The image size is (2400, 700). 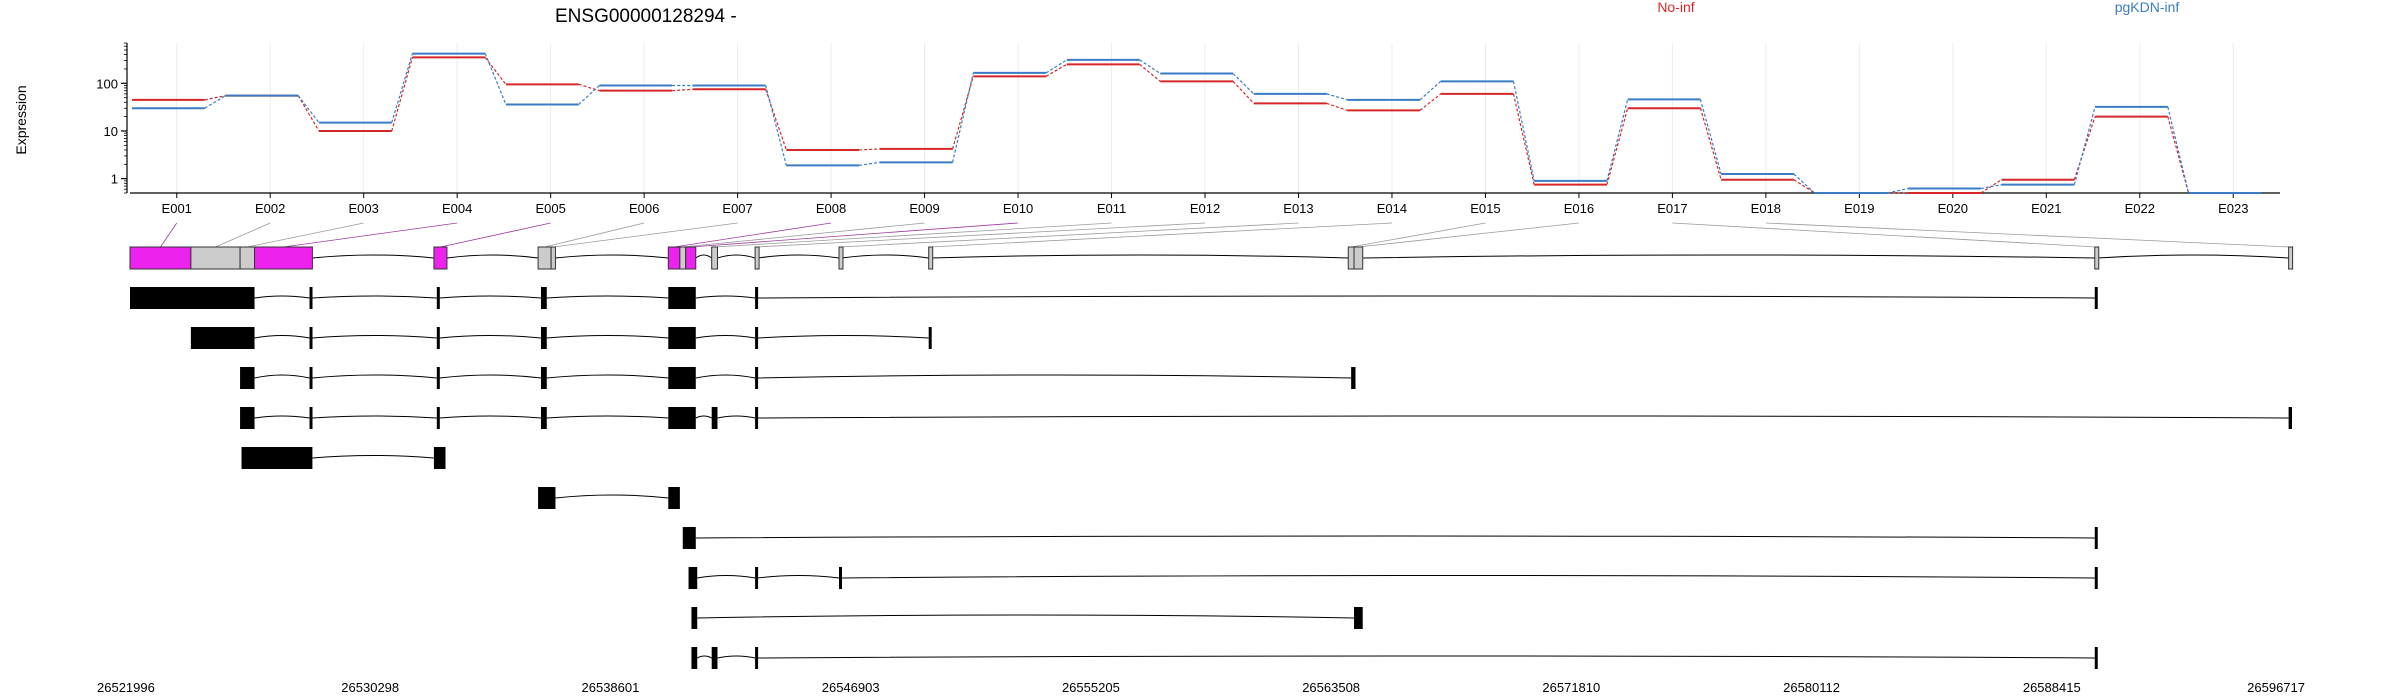 I want to click on genomic-tick-label: 26546903, so click(x=851, y=687).